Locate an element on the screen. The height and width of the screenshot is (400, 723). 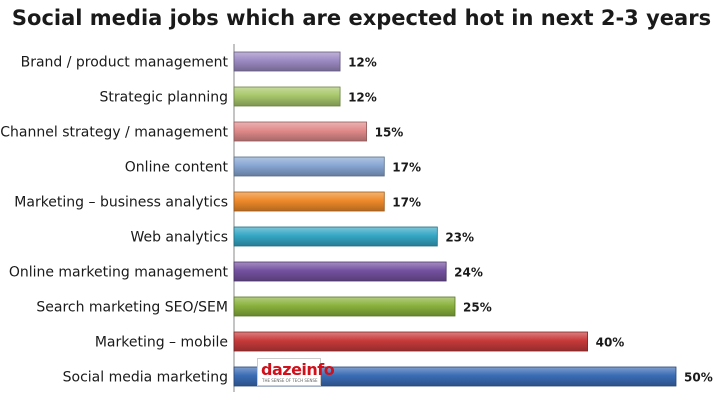
value-label: 25% is located at coordinates (477, 308).